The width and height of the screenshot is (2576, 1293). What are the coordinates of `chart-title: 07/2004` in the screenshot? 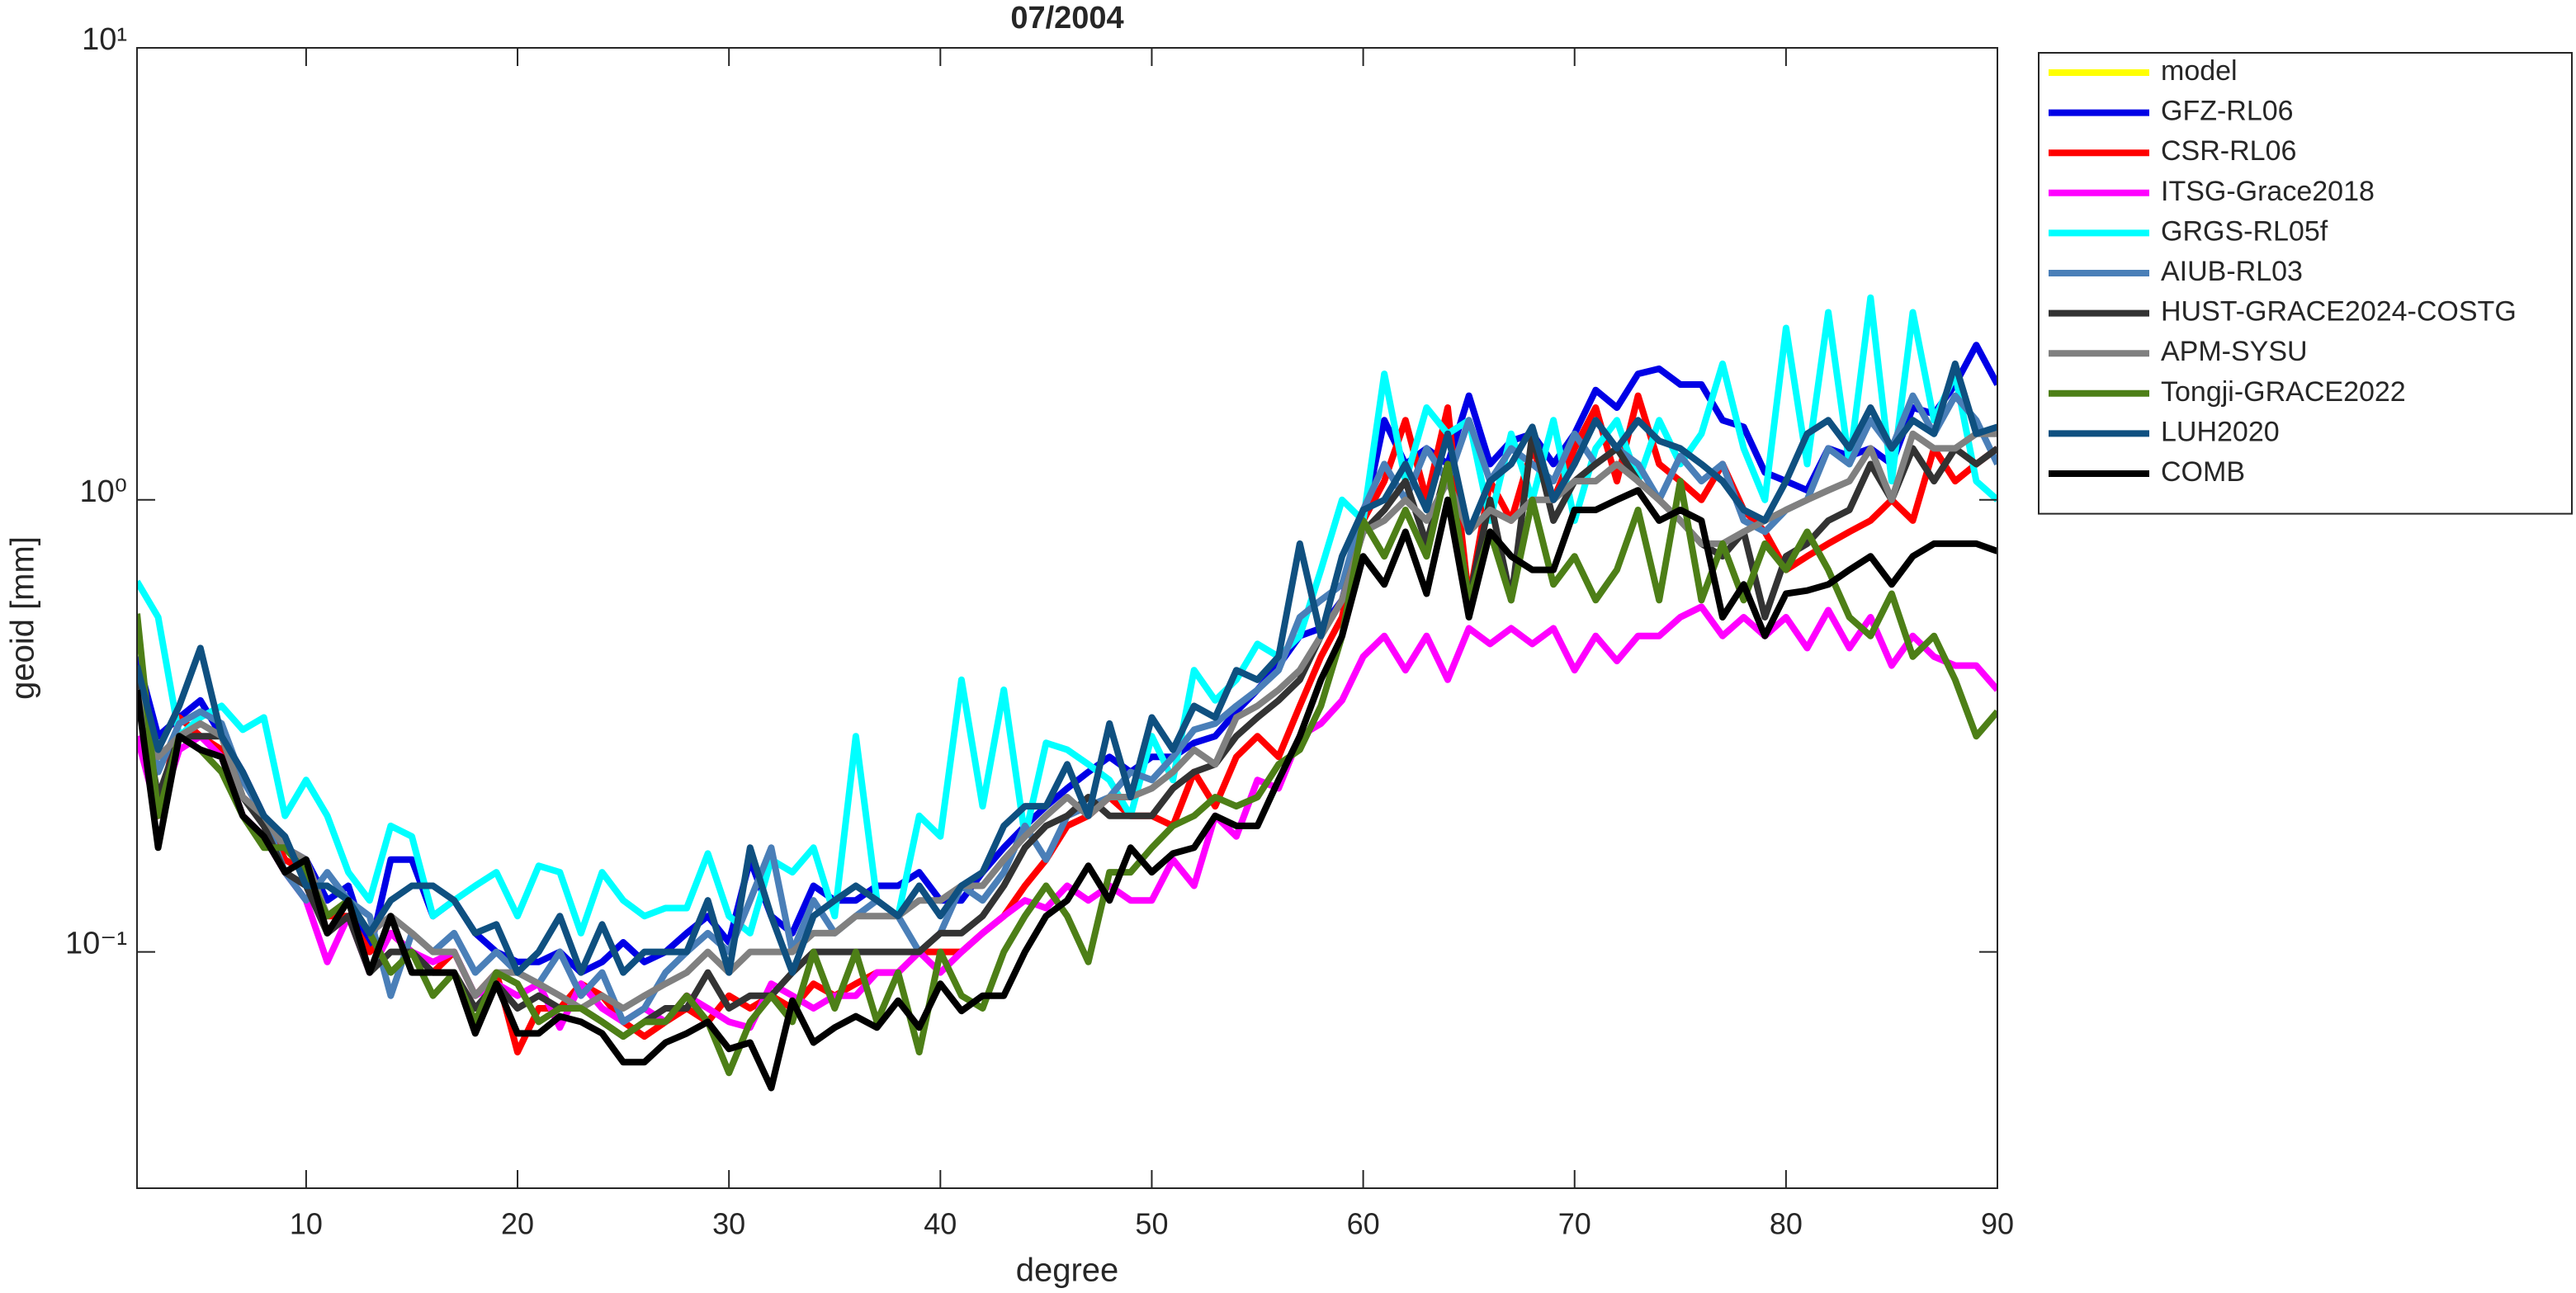 It's located at (1066, 18).